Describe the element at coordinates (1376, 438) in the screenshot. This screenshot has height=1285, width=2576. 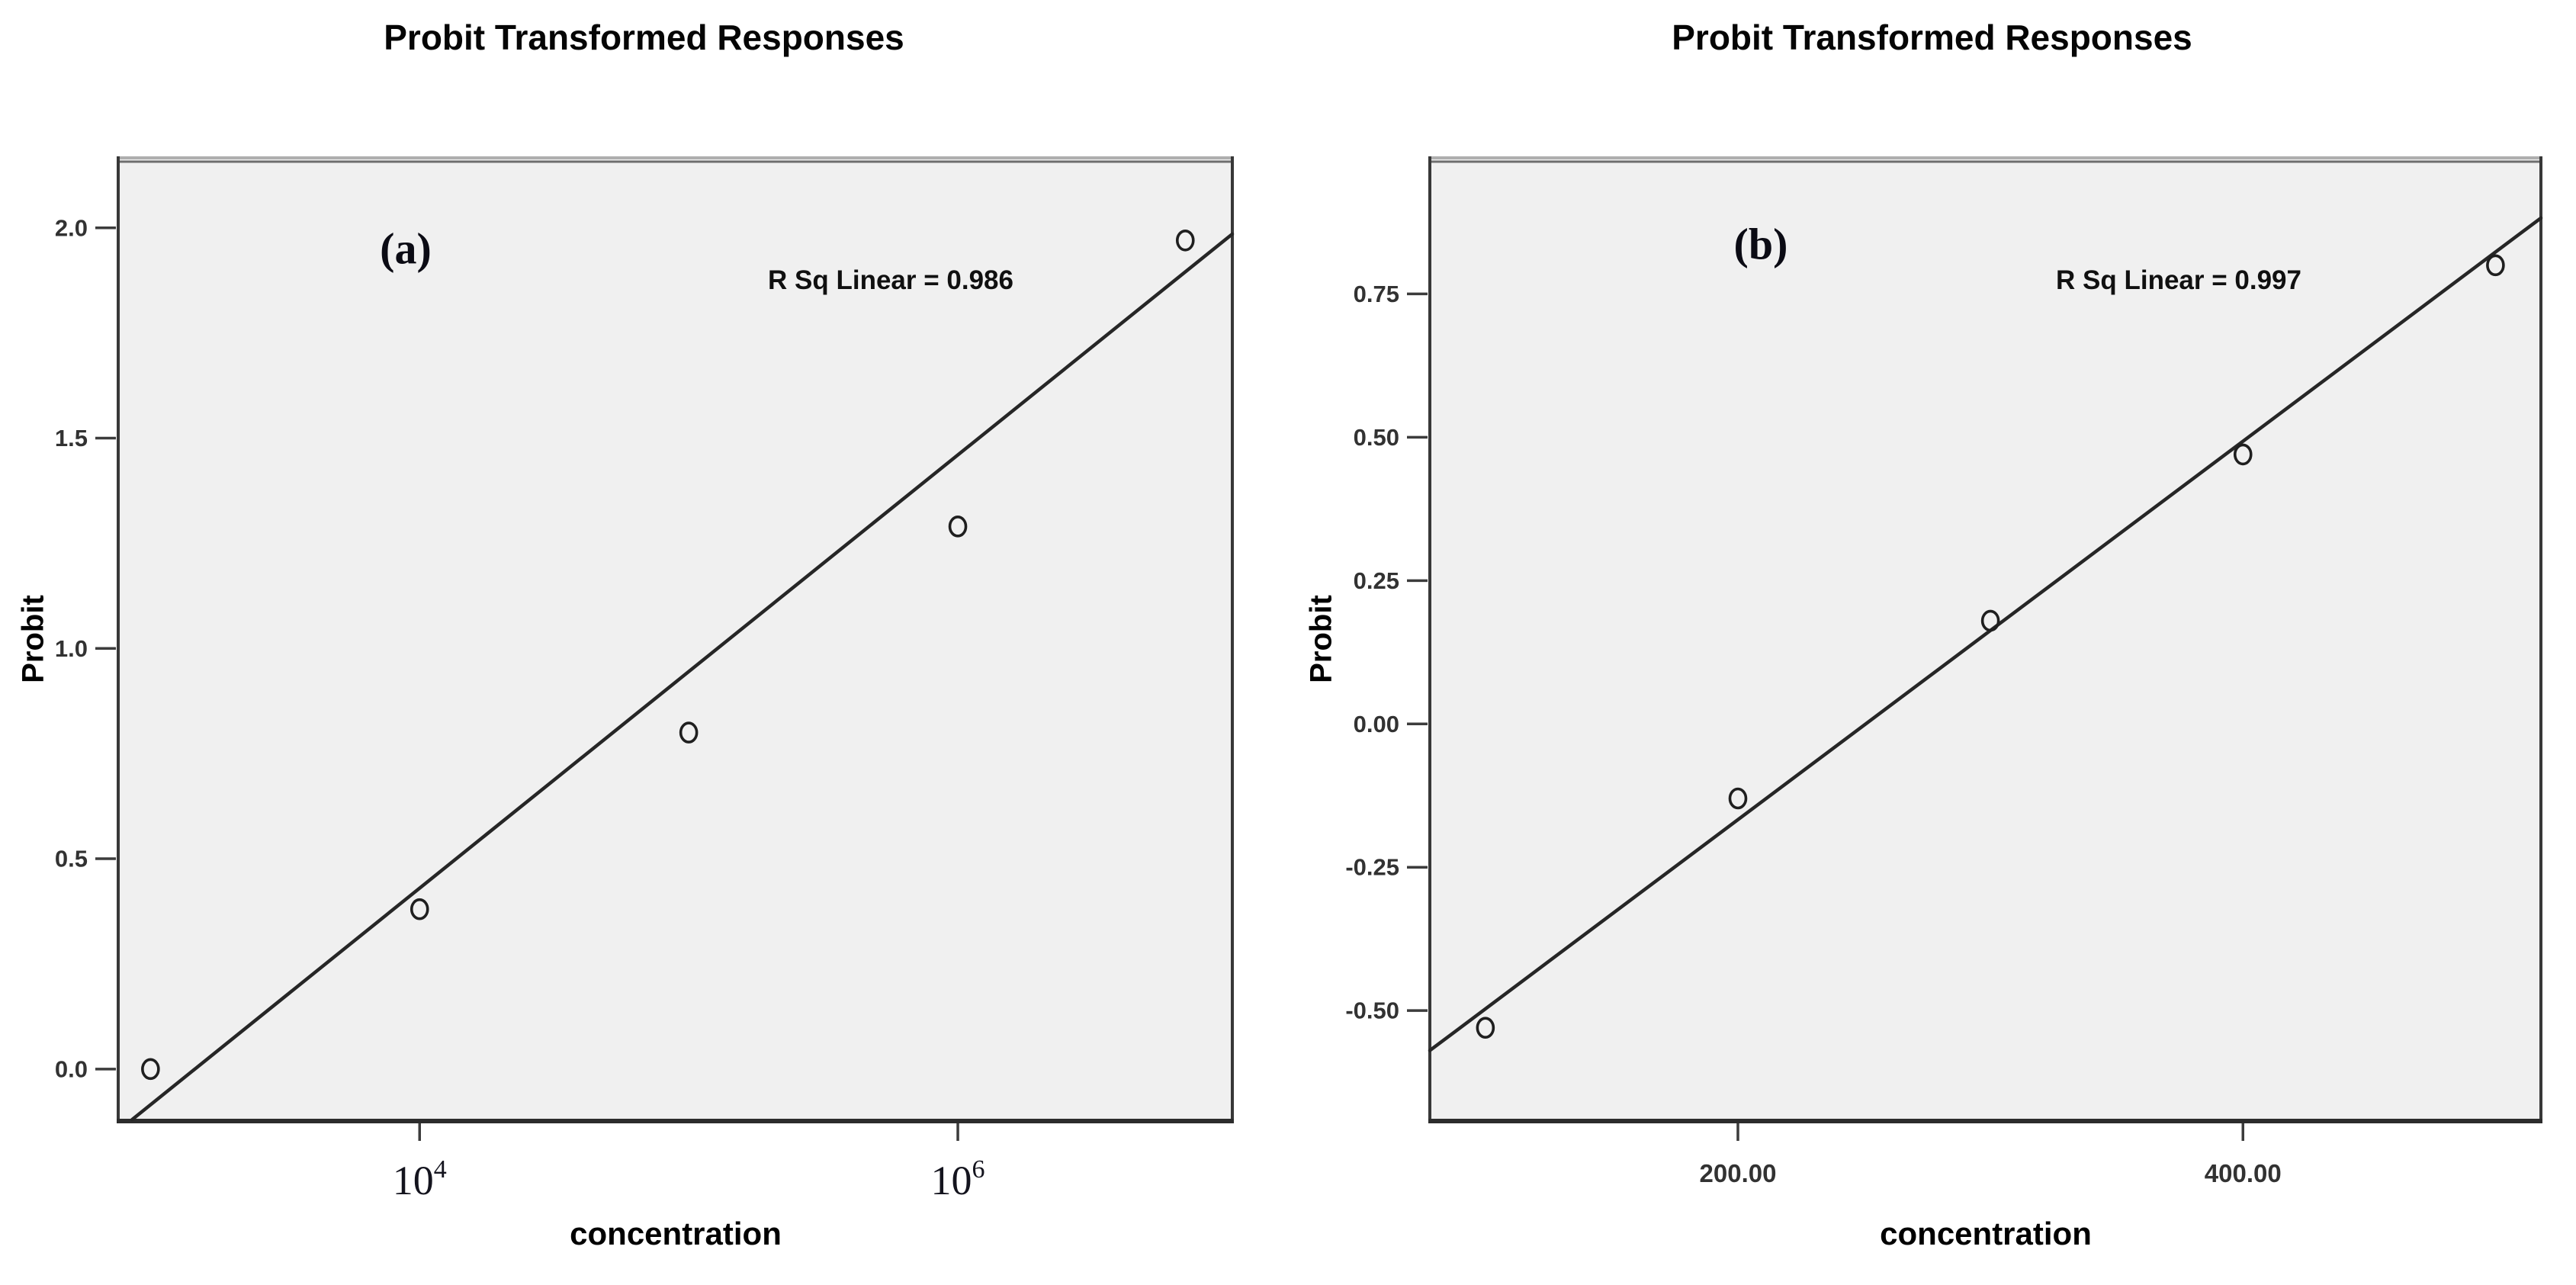
I see `y-tick-label: 0.50` at that location.